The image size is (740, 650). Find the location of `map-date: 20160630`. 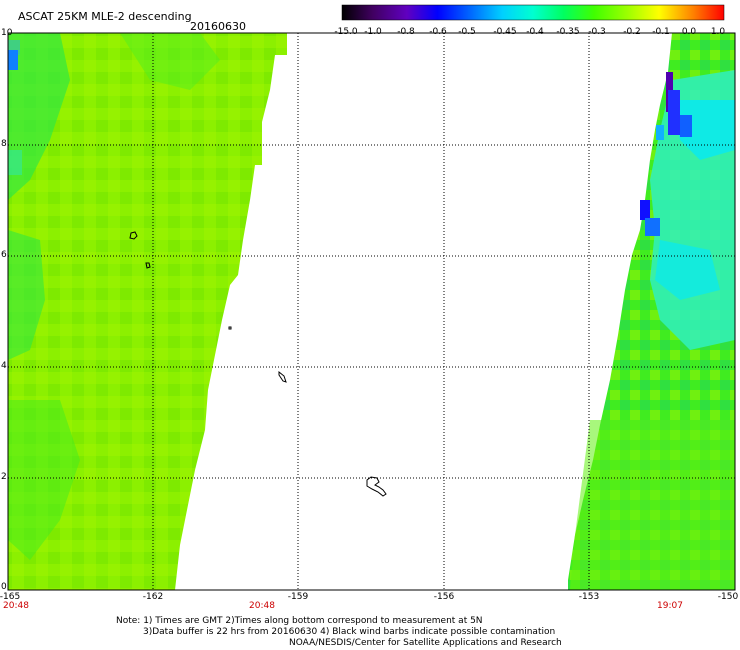

map-date: 20160630 is located at coordinates (218, 26).